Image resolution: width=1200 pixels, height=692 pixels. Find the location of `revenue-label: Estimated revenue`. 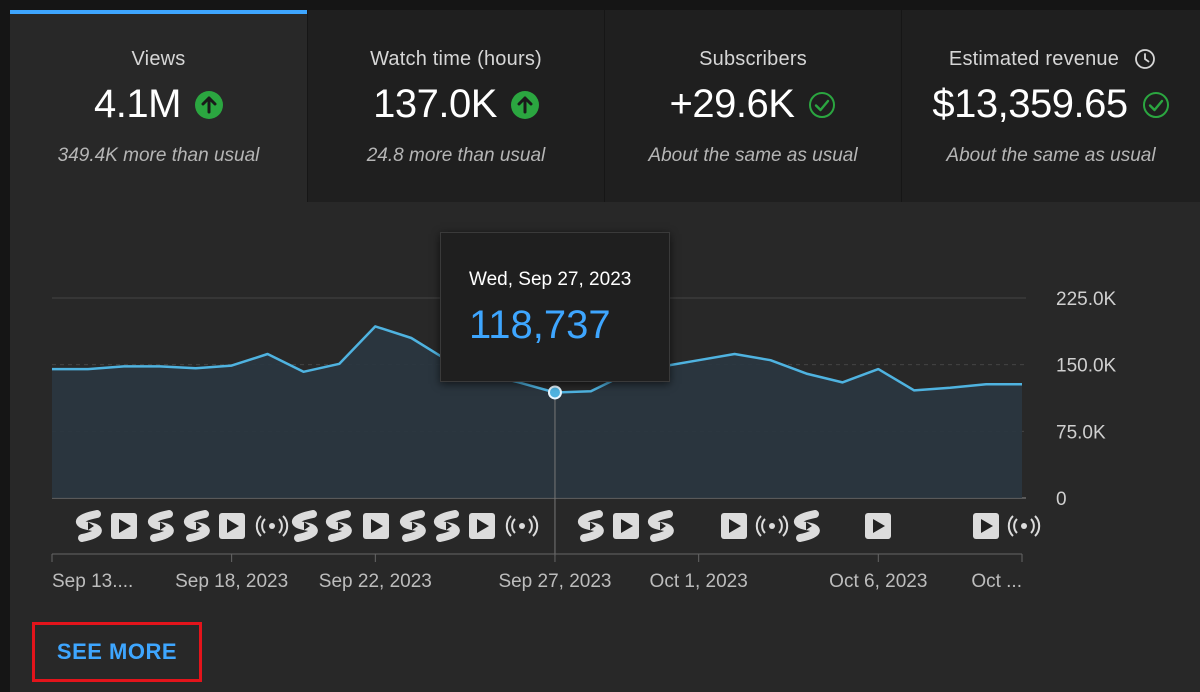

revenue-label: Estimated revenue is located at coordinates (1034, 59).